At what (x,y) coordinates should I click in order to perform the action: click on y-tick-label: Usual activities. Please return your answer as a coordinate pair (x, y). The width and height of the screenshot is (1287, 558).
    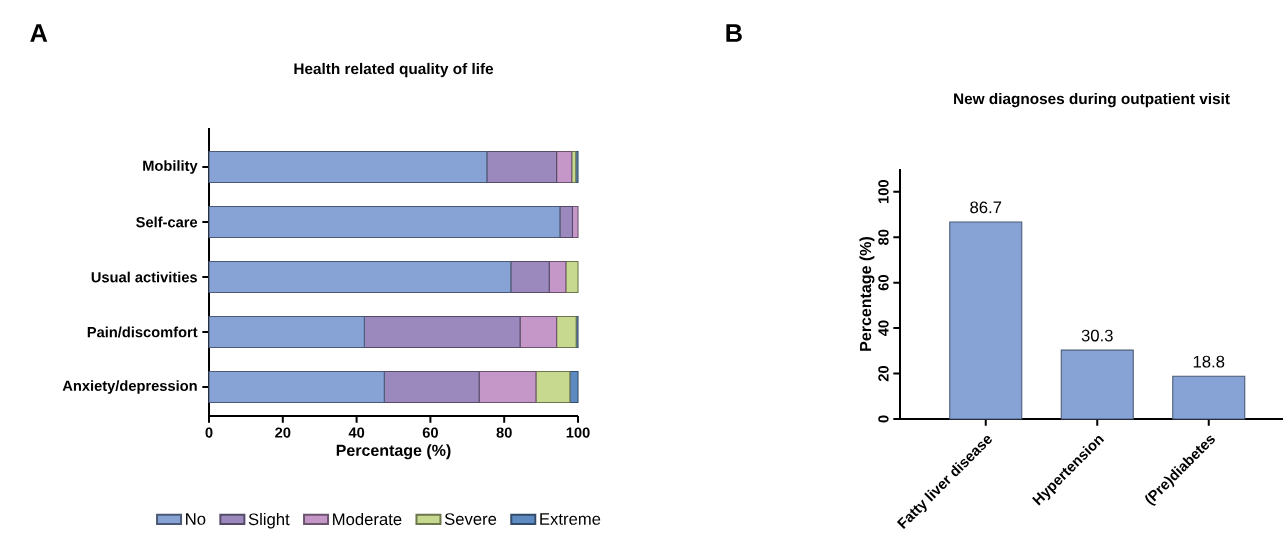
    Looking at the image, I should click on (144, 277).